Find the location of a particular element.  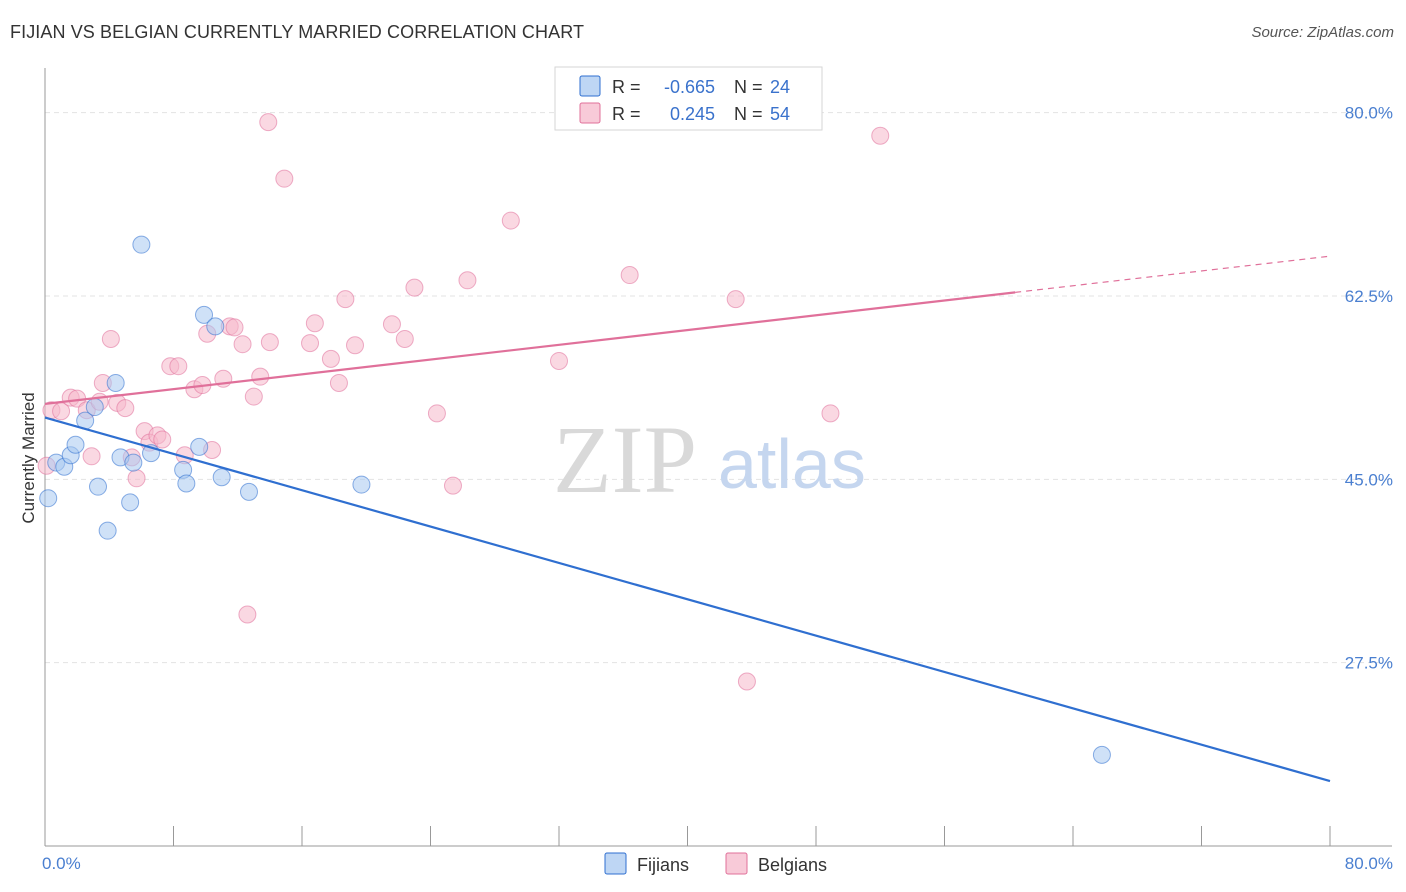

fijians-n-value: 24 is located at coordinates (780, 87).